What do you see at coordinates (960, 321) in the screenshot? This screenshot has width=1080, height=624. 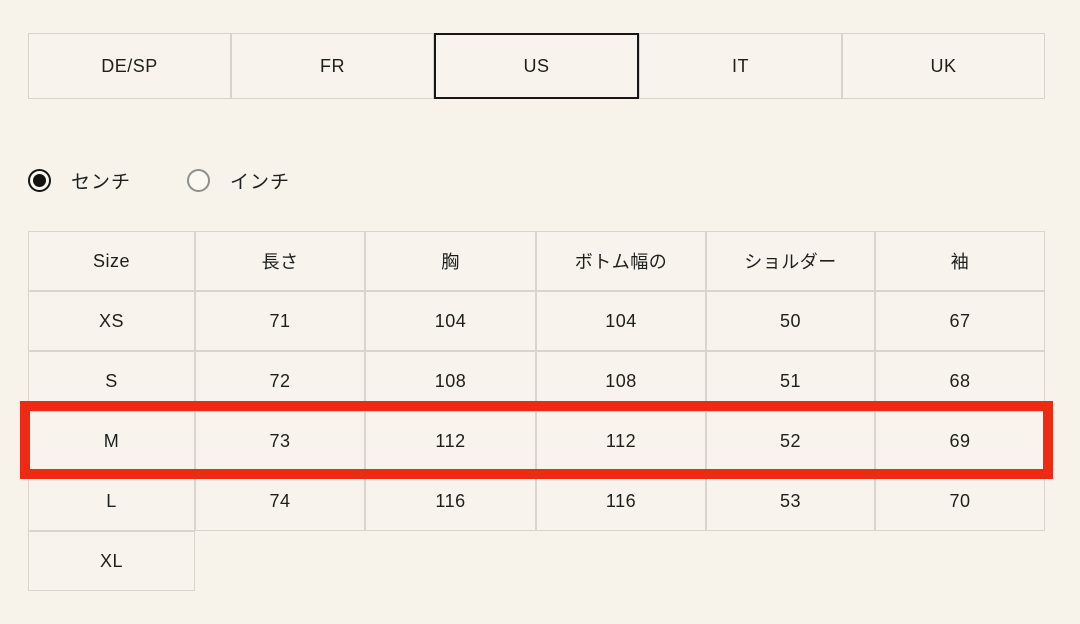 I see `cell-value: 67` at bounding box center [960, 321].